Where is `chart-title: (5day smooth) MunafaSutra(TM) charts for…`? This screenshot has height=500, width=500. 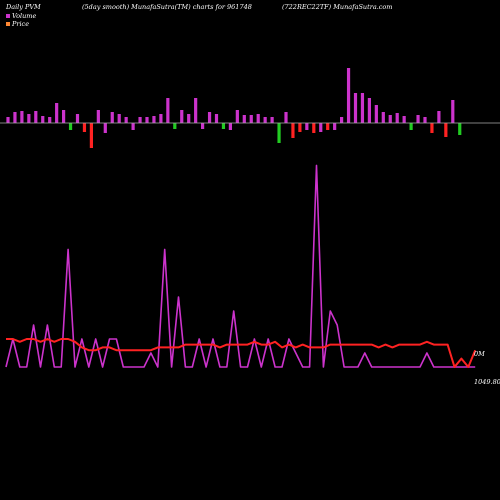
chart-title: (5day smooth) MunafaSutra(TM) charts for… is located at coordinates (167, 7).